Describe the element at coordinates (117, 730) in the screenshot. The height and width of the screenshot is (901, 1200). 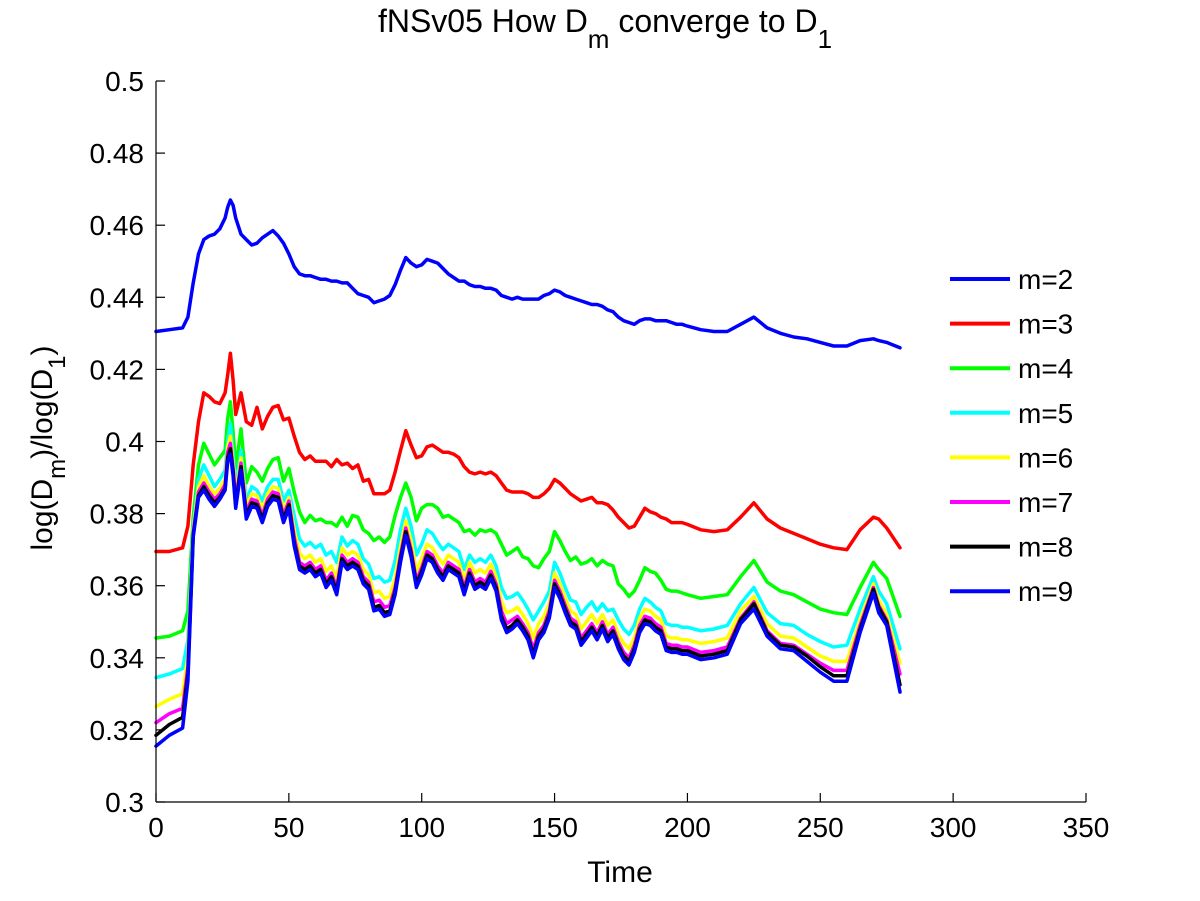
I see `y-tick-label: 0.32` at that location.